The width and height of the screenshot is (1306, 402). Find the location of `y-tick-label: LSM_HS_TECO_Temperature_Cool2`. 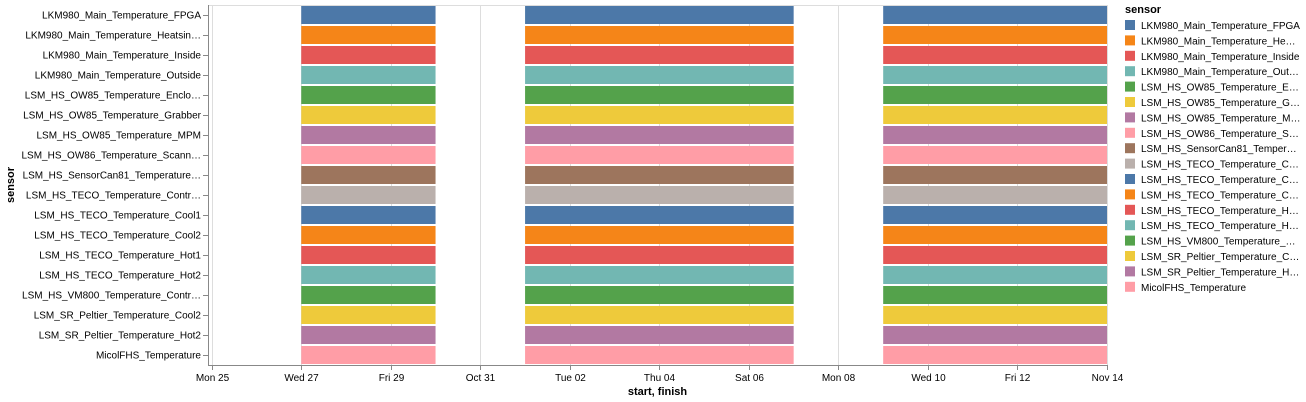

y-tick-label: LSM_HS_TECO_Temperature_Cool2 is located at coordinates (117, 236).